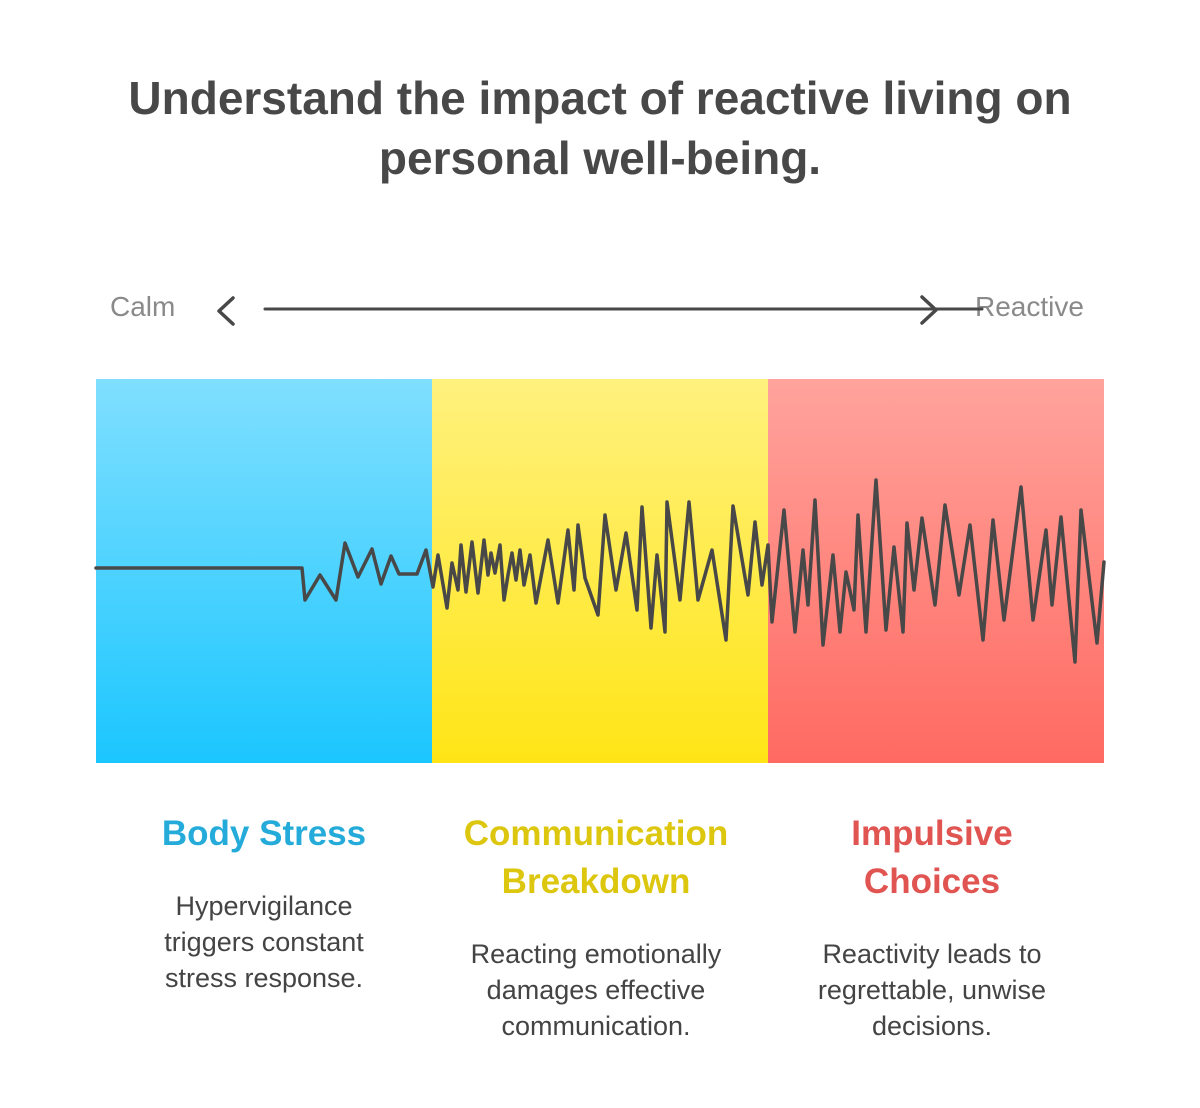 The image size is (1200, 1108). Describe the element at coordinates (264, 571) in the screenshot. I see `body-stress-panel` at that location.